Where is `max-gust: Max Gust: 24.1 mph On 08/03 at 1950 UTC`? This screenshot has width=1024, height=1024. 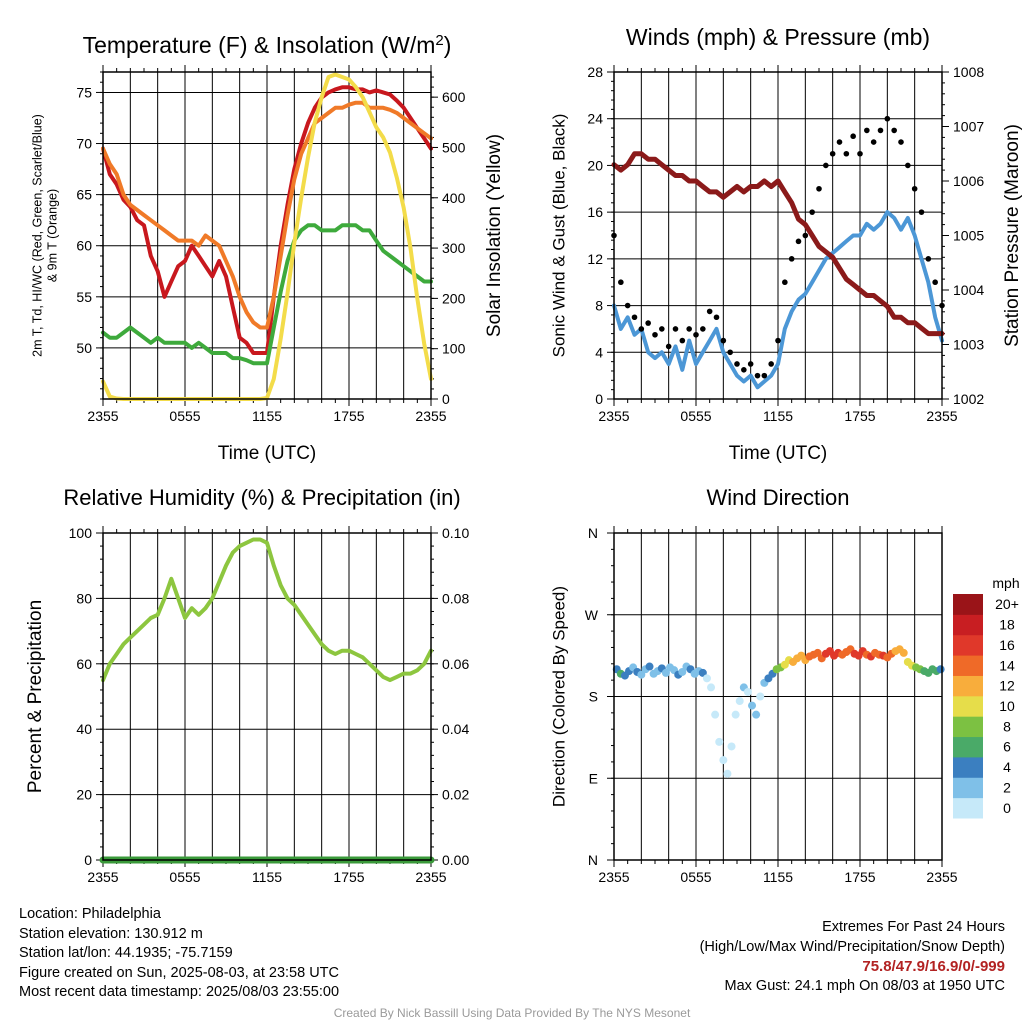 max-gust: Max Gust: 24.1 mph On 08/03 at 1950 UTC is located at coordinates (864, 985).